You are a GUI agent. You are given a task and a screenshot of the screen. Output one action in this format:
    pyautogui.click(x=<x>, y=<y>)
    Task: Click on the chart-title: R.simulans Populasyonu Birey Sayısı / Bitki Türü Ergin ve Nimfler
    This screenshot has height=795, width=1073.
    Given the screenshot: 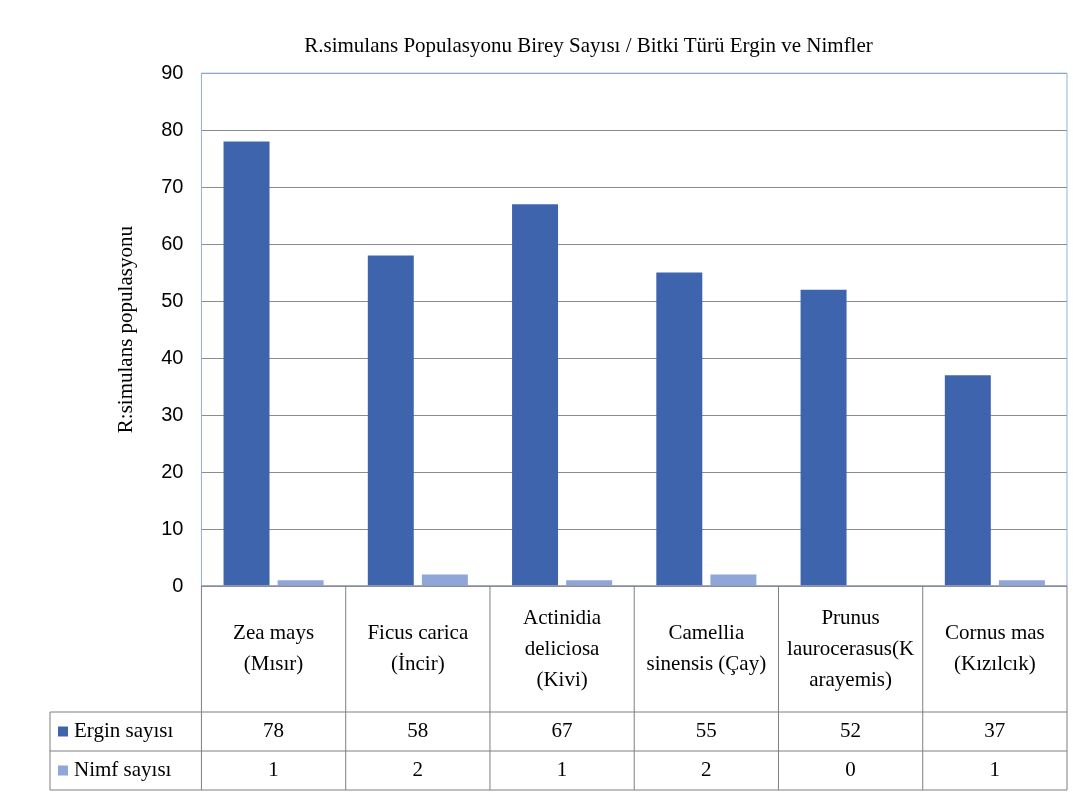 What is the action you would take?
    pyautogui.click(x=588, y=45)
    